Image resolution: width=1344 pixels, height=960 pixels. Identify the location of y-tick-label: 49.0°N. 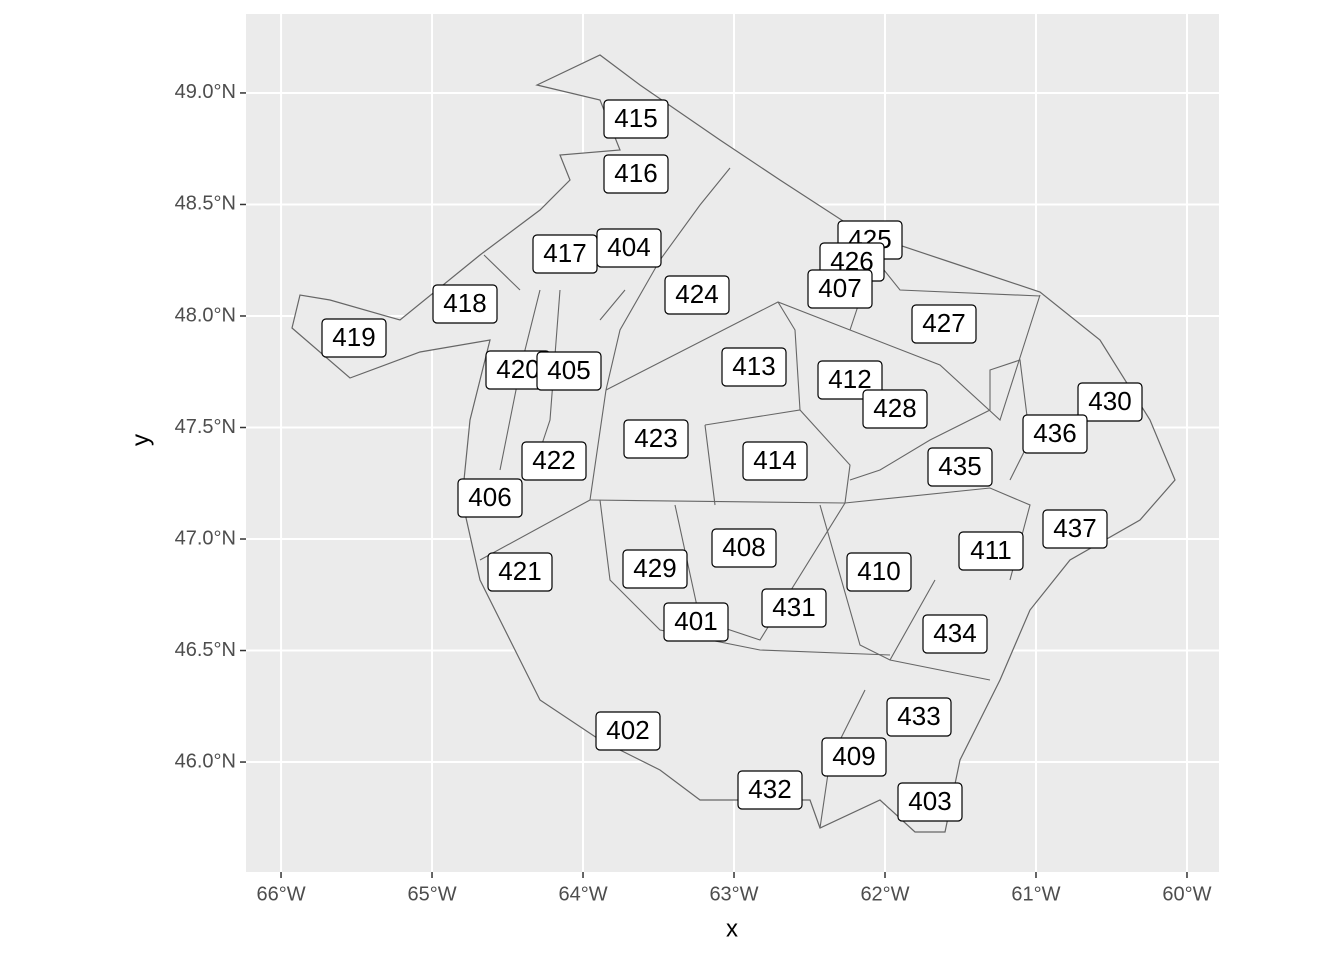
(205, 92).